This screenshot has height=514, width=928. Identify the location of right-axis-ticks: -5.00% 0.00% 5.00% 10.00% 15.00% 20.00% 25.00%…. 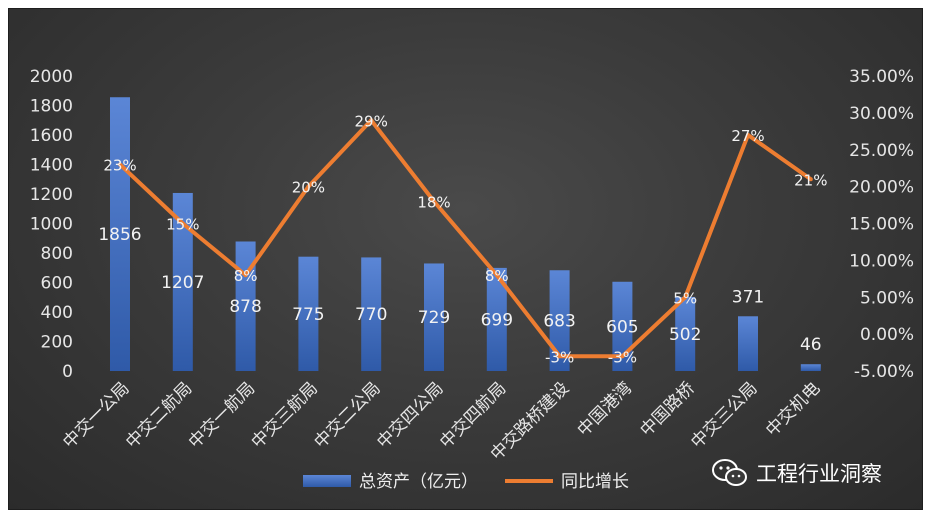
(881, 224).